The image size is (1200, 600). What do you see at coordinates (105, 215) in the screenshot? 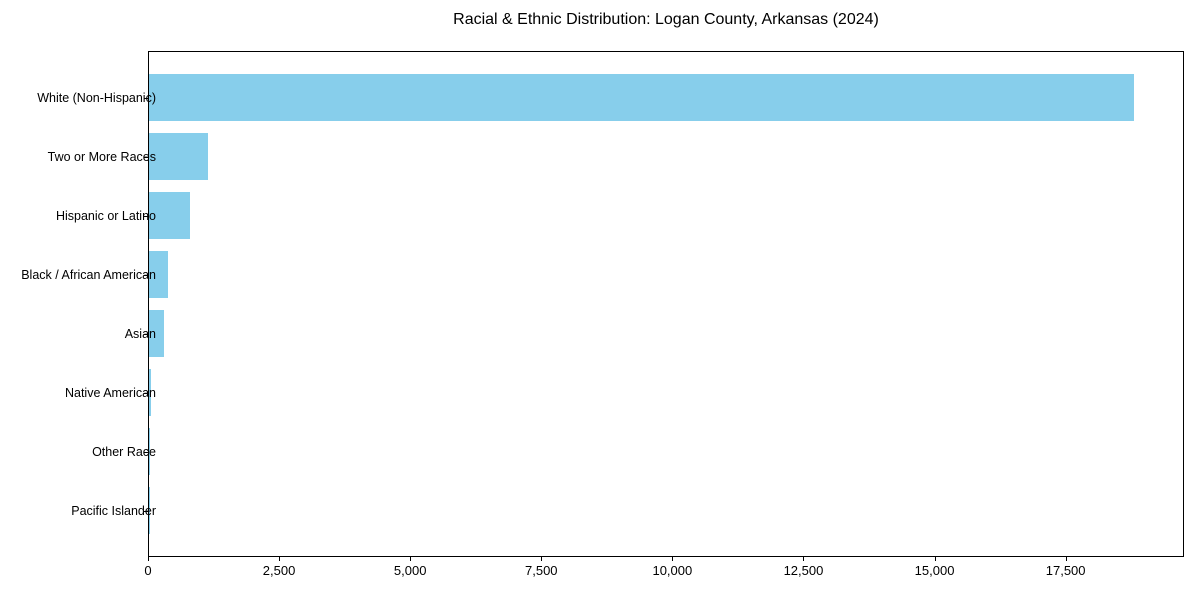
I see `y-tick-label: Hispanic or Latino` at bounding box center [105, 215].